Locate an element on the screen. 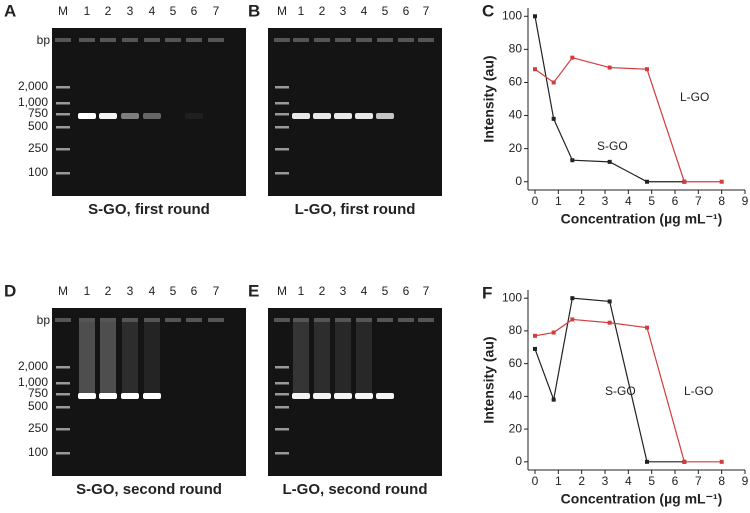 Image resolution: width=750 pixels, height=513 pixels. gel-caption: L-GO, second round is located at coordinates (355, 489).